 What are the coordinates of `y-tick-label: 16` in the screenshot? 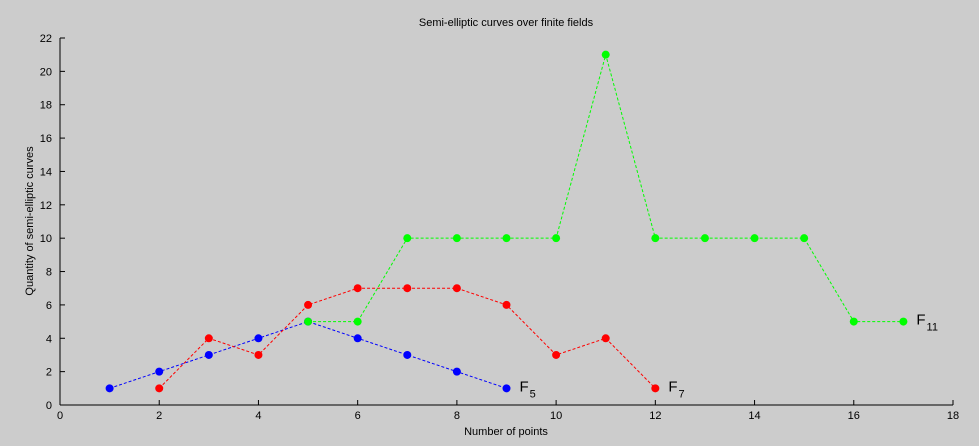 It's located at (46, 139).